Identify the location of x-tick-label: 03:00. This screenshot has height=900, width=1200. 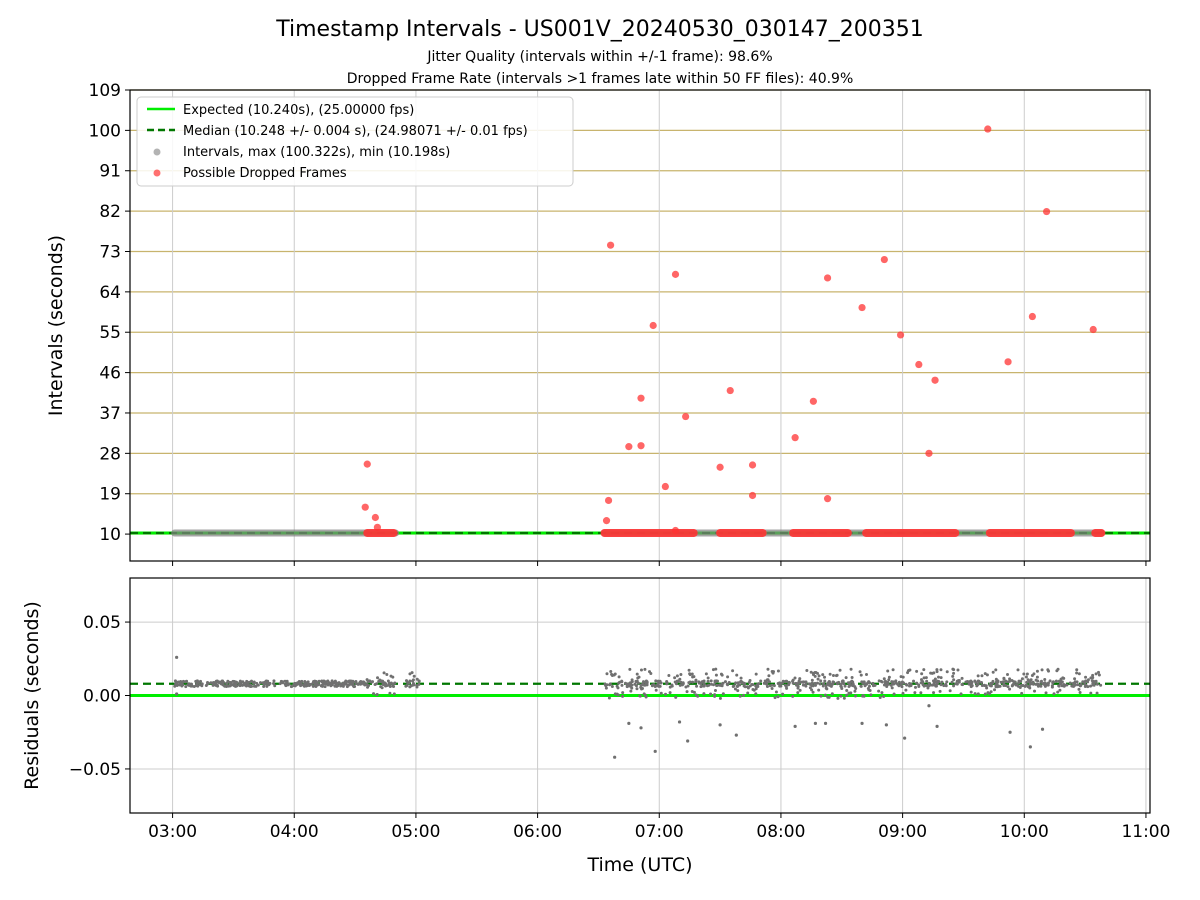
(172, 832).